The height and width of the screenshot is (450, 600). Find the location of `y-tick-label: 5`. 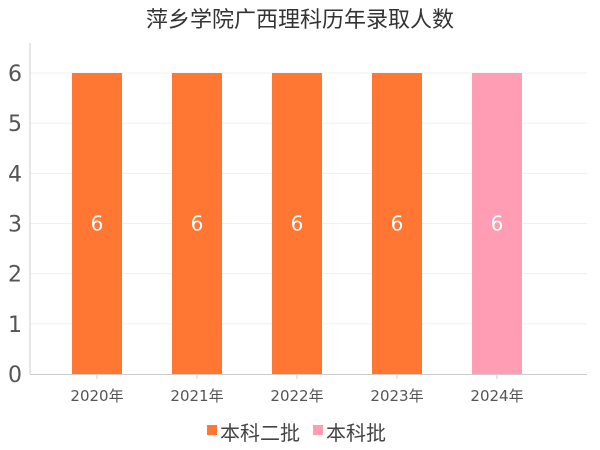

y-tick-label: 5 is located at coordinates (15, 124).